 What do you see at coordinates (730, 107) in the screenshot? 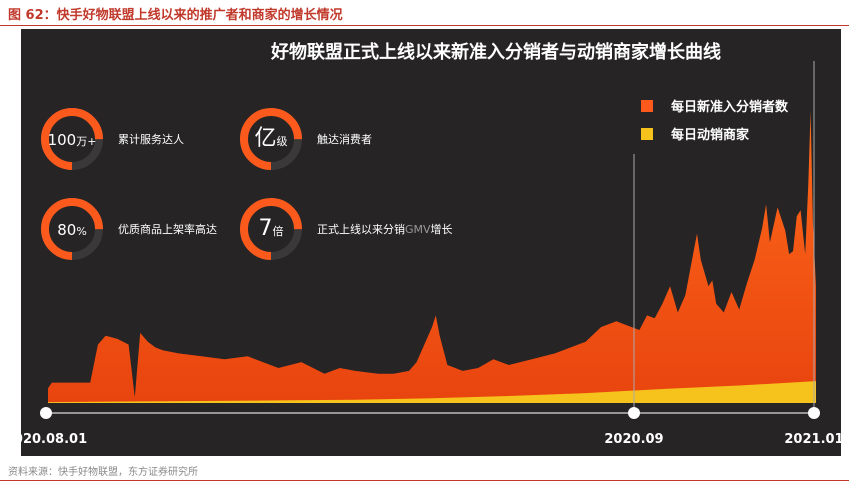
I see `legend-label-1: 每日新准入分销者数` at bounding box center [730, 107].